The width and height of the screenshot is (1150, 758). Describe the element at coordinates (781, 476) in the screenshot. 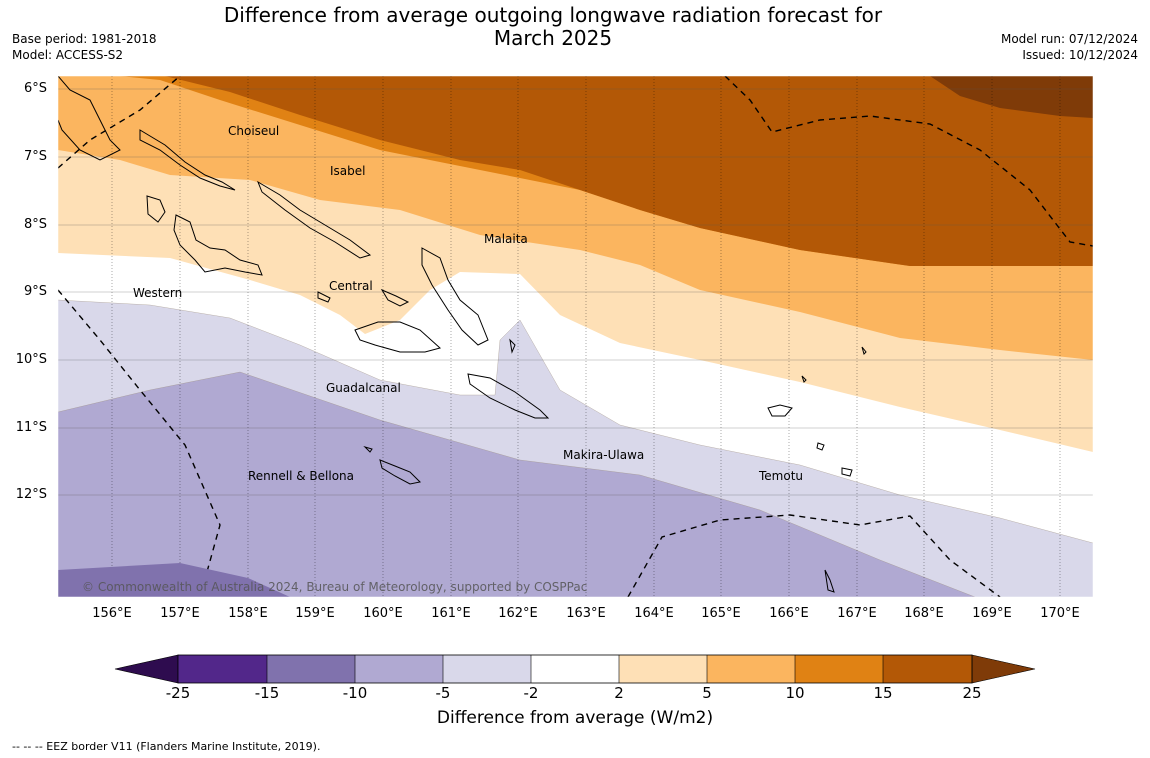

I see `region-label-temotu: Temotu` at that location.